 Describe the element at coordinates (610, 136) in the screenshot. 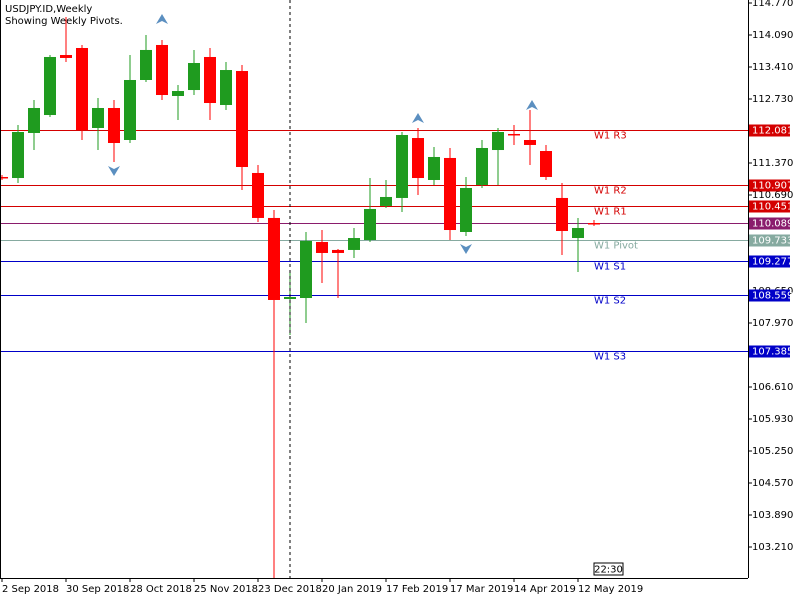

I see `pivot-name: W1 R3` at that location.